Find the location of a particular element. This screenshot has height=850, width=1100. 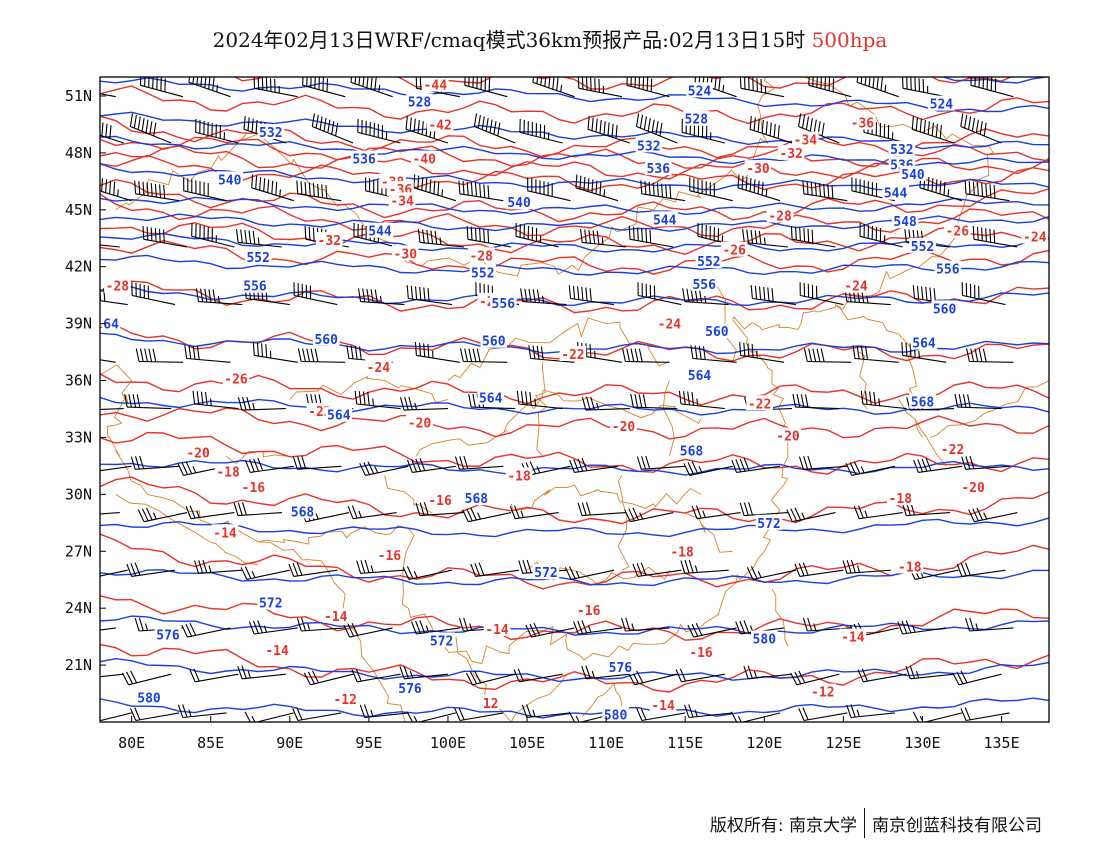

temperature-contour-label: -10 is located at coordinates (801, 753).